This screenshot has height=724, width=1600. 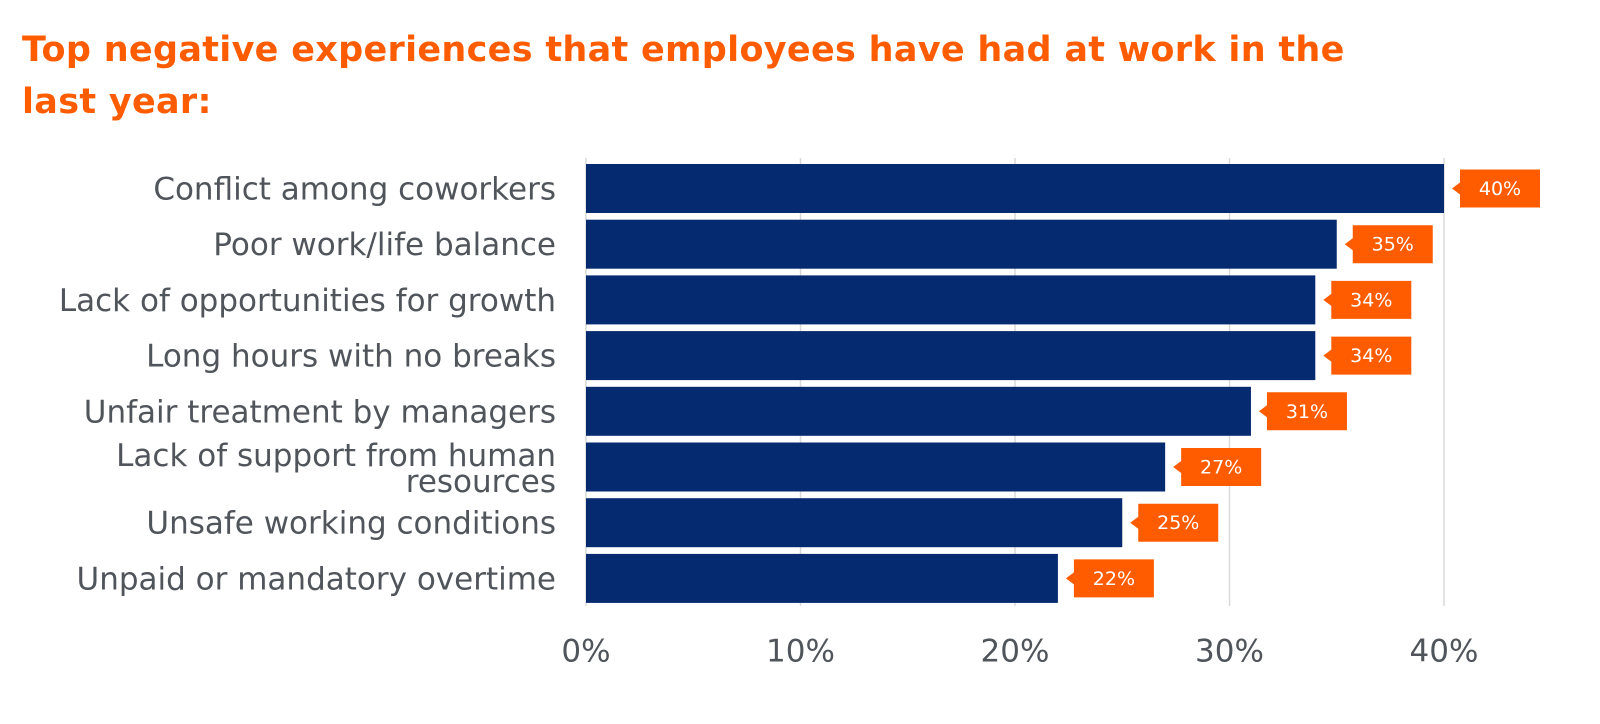 I want to click on data-label: 31%, so click(x=1307, y=412).